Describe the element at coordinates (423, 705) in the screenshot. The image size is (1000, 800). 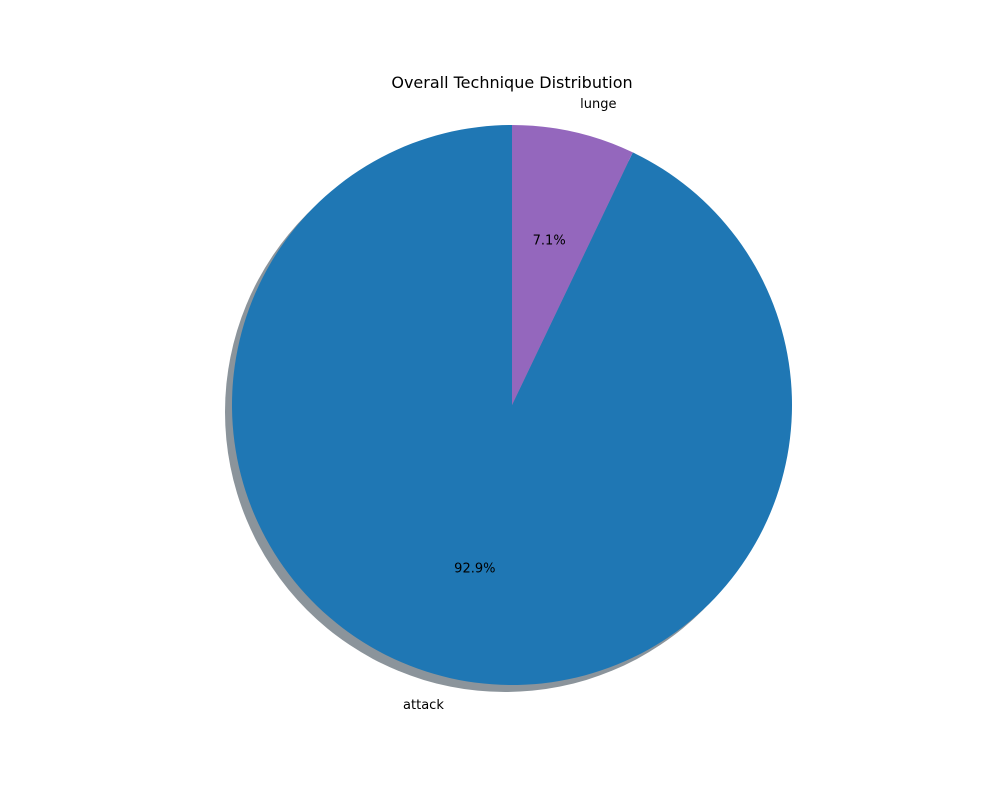
I see `slice-label-attack: attack` at that location.